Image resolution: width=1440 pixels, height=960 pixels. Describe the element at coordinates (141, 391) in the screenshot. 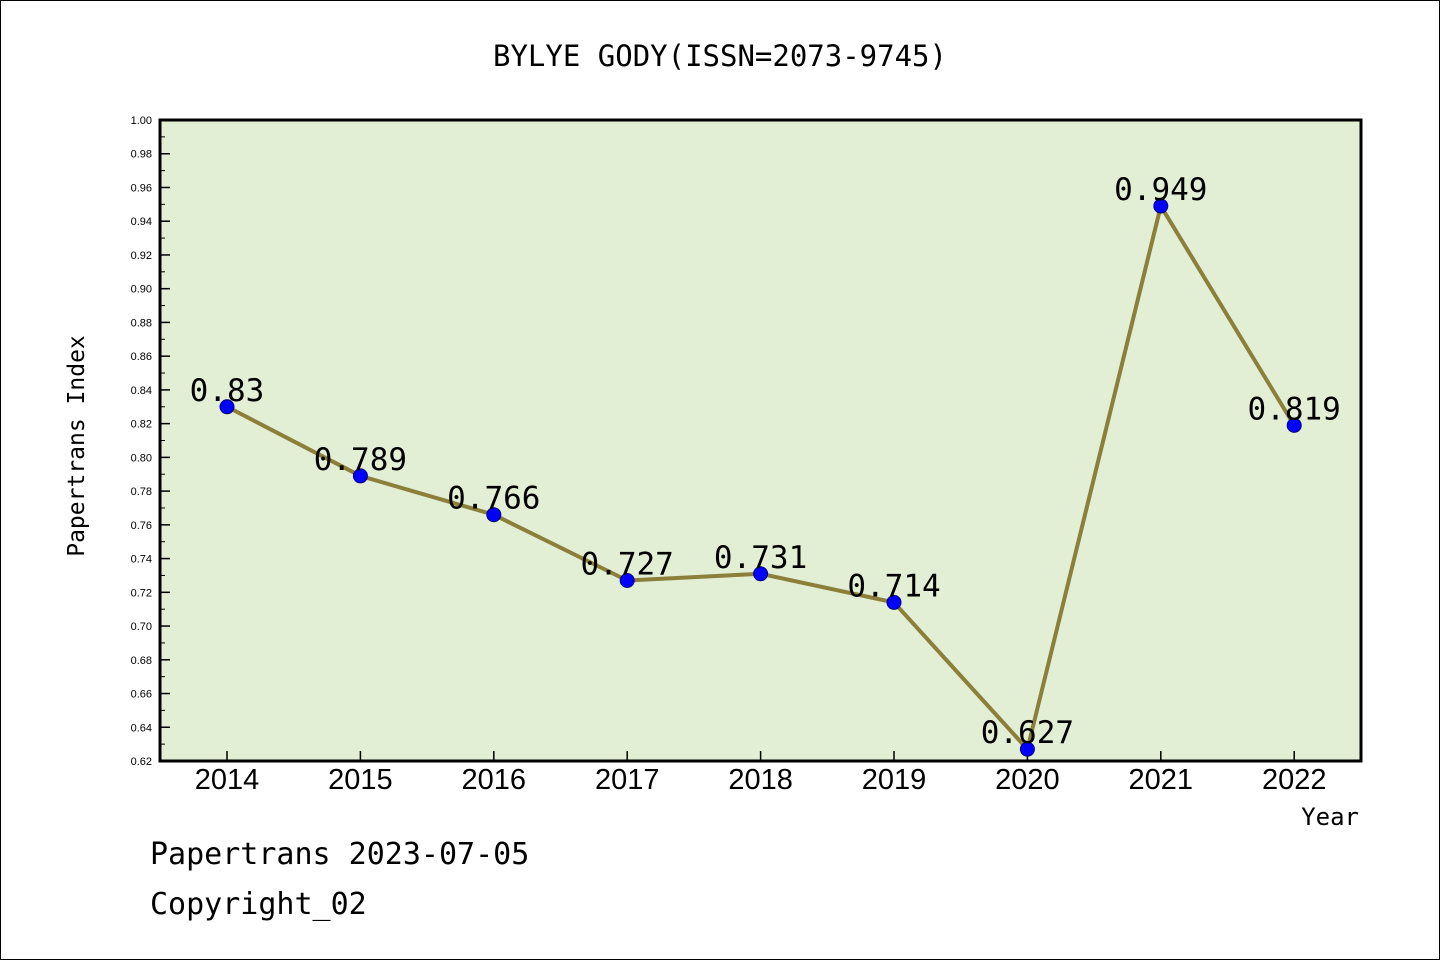

I see `y-tick-label: 0.84` at that location.